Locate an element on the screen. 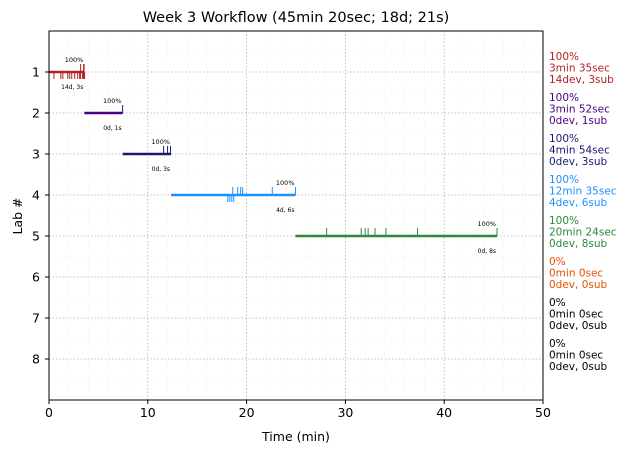  lab-3-summary: 100% 4min 54sec 0dev, 3sub is located at coordinates (579, 150).